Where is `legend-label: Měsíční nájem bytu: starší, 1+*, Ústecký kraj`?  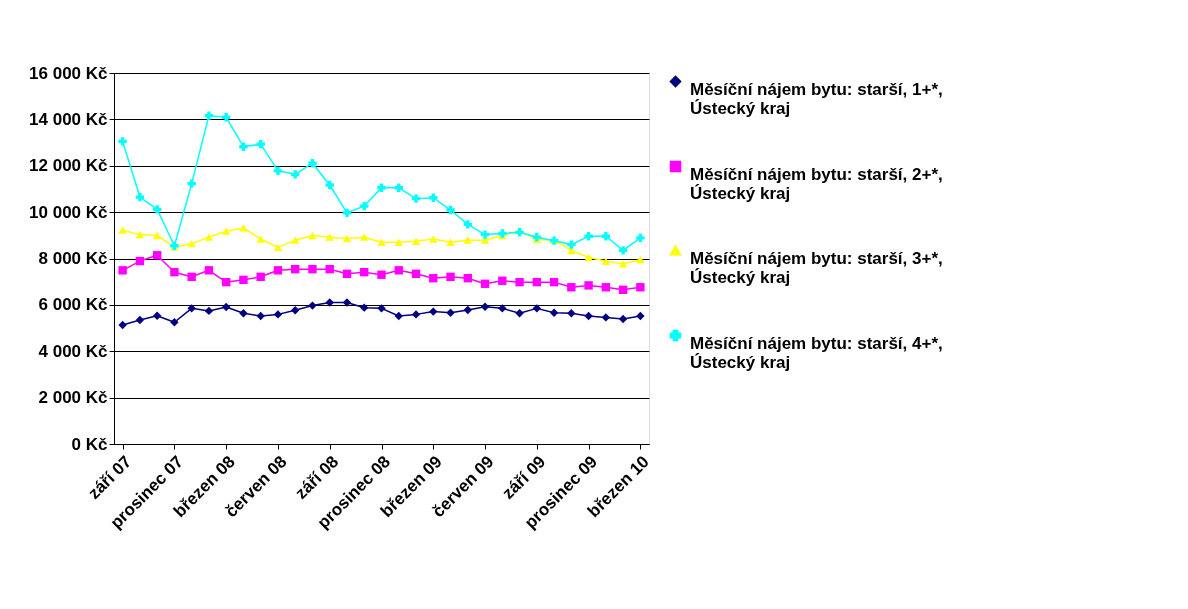
legend-label: Měsíční nájem bytu: starší, 1+*, Ústecký kraj is located at coordinates (816, 98).